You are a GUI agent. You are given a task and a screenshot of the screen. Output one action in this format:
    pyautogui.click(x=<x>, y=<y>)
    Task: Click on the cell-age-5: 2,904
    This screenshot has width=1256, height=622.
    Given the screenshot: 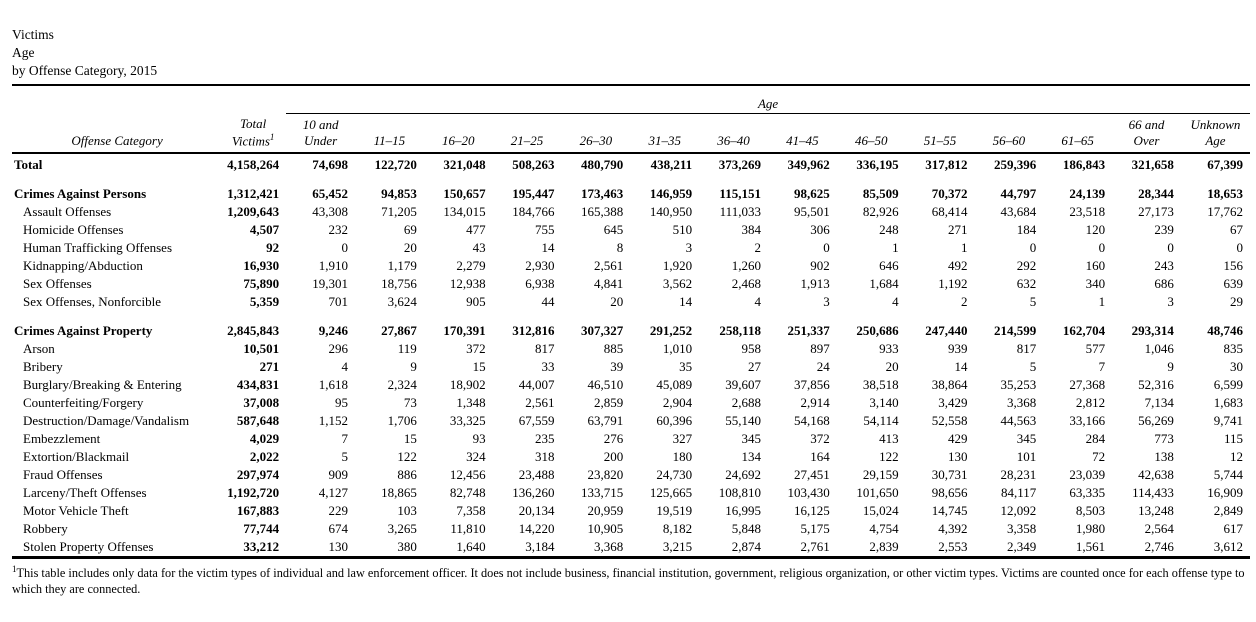 What is the action you would take?
    pyautogui.click(x=677, y=402)
    